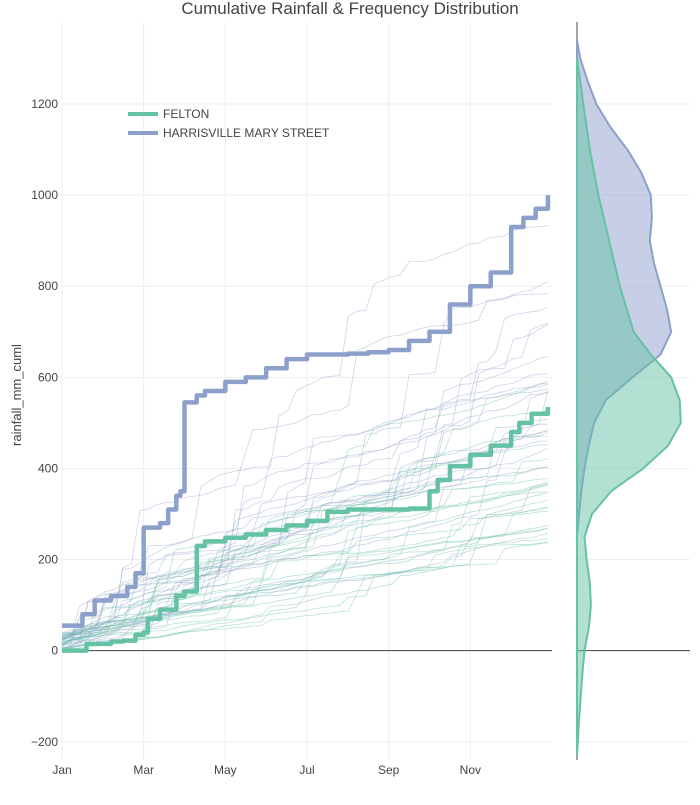 This screenshot has height=805, width=700. I want to click on x-tick-label: Sep, so click(389, 770).